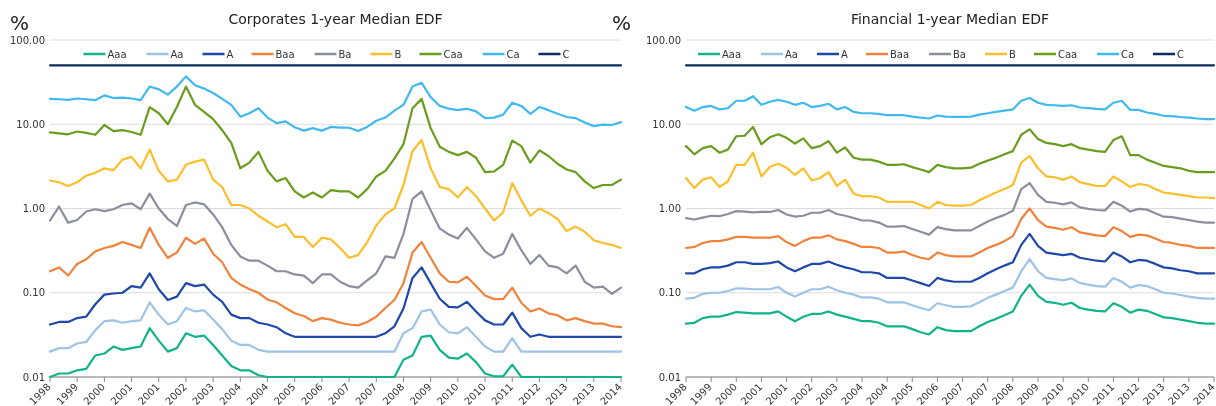 The width and height of the screenshot is (1216, 406). I want to click on chart-title: Financial 1-year Median EDF, so click(950, 19).